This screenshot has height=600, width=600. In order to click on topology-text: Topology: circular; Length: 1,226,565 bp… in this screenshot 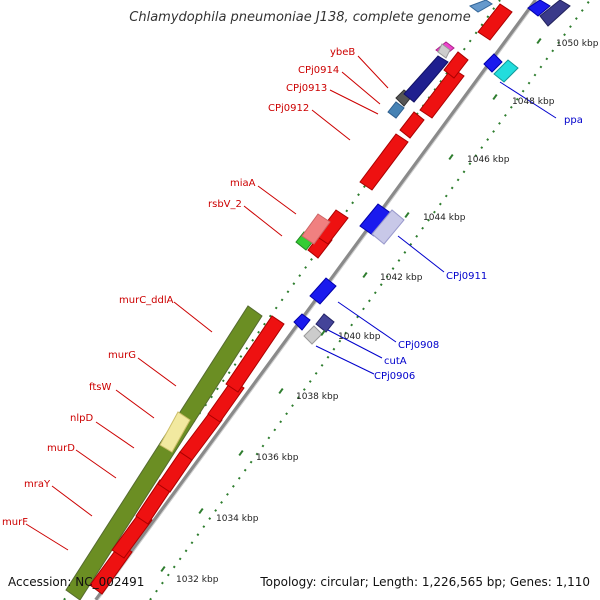, I will do `click(425, 582)`.